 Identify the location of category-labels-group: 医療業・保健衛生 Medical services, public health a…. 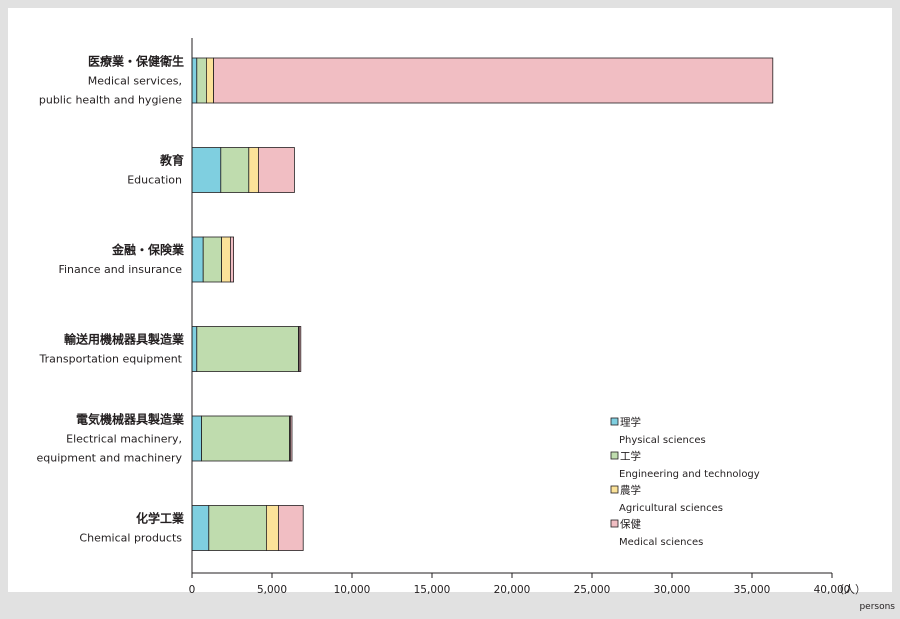
(110, 299).